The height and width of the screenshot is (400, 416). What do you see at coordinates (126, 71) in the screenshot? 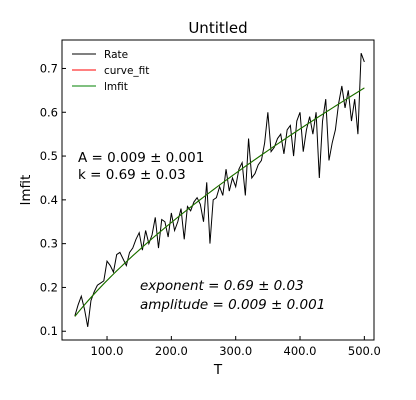
I see `legend-label-curve-fit: curve_fit` at bounding box center [126, 71].